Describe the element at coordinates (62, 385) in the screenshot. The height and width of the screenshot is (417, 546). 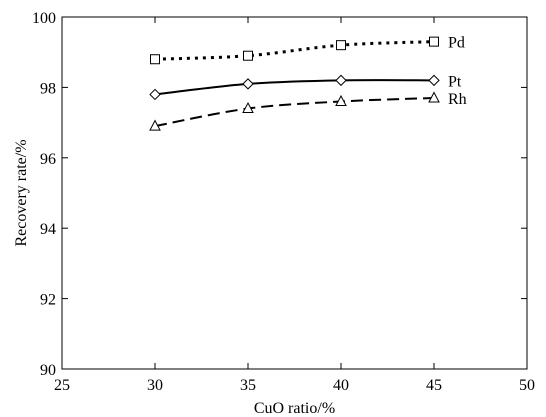
I see `x-tick-label: 25` at that location.